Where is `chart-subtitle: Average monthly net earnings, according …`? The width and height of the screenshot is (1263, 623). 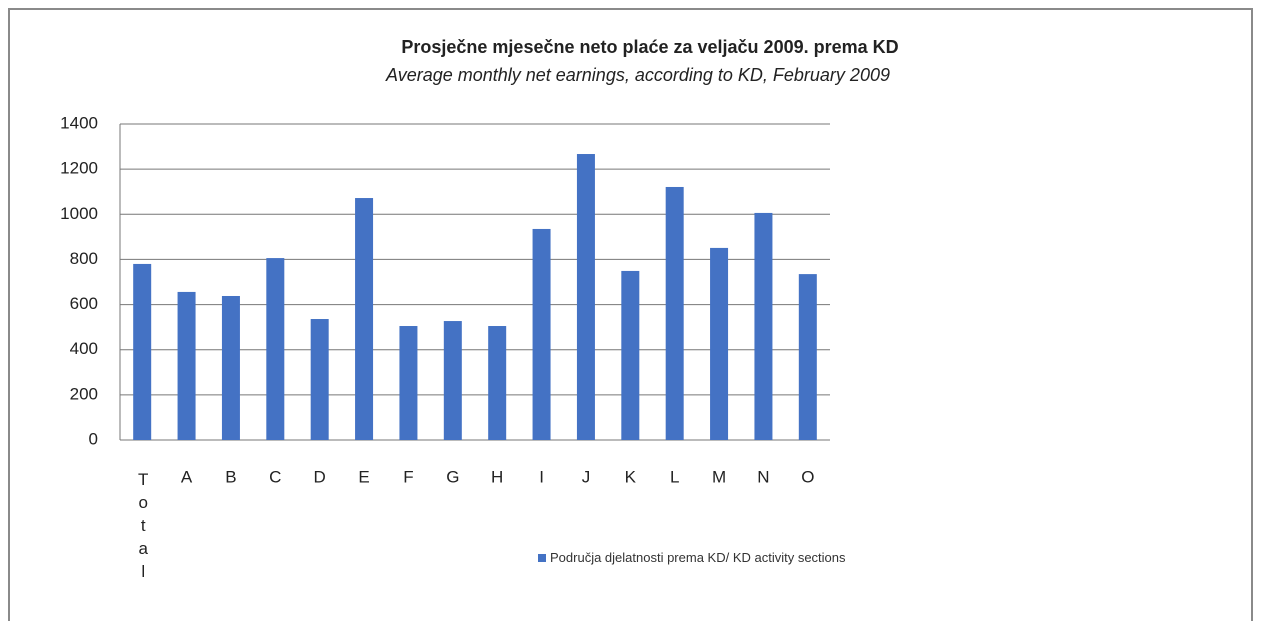 chart-subtitle: Average monthly net earnings, according … is located at coordinates (637, 75).